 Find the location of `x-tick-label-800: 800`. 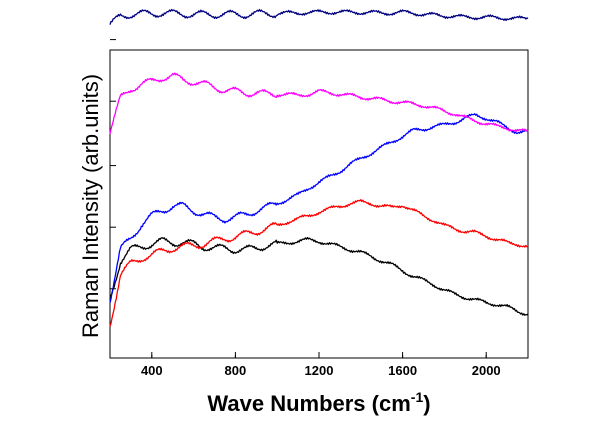

x-tick-label-800: 800 is located at coordinates (236, 370).